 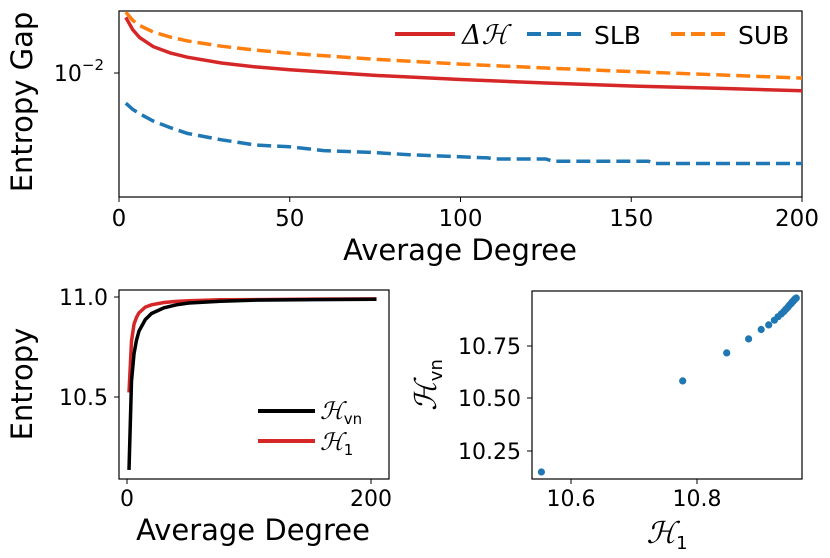 I want to click on bl-xtick-label: 0, so click(x=127, y=499).